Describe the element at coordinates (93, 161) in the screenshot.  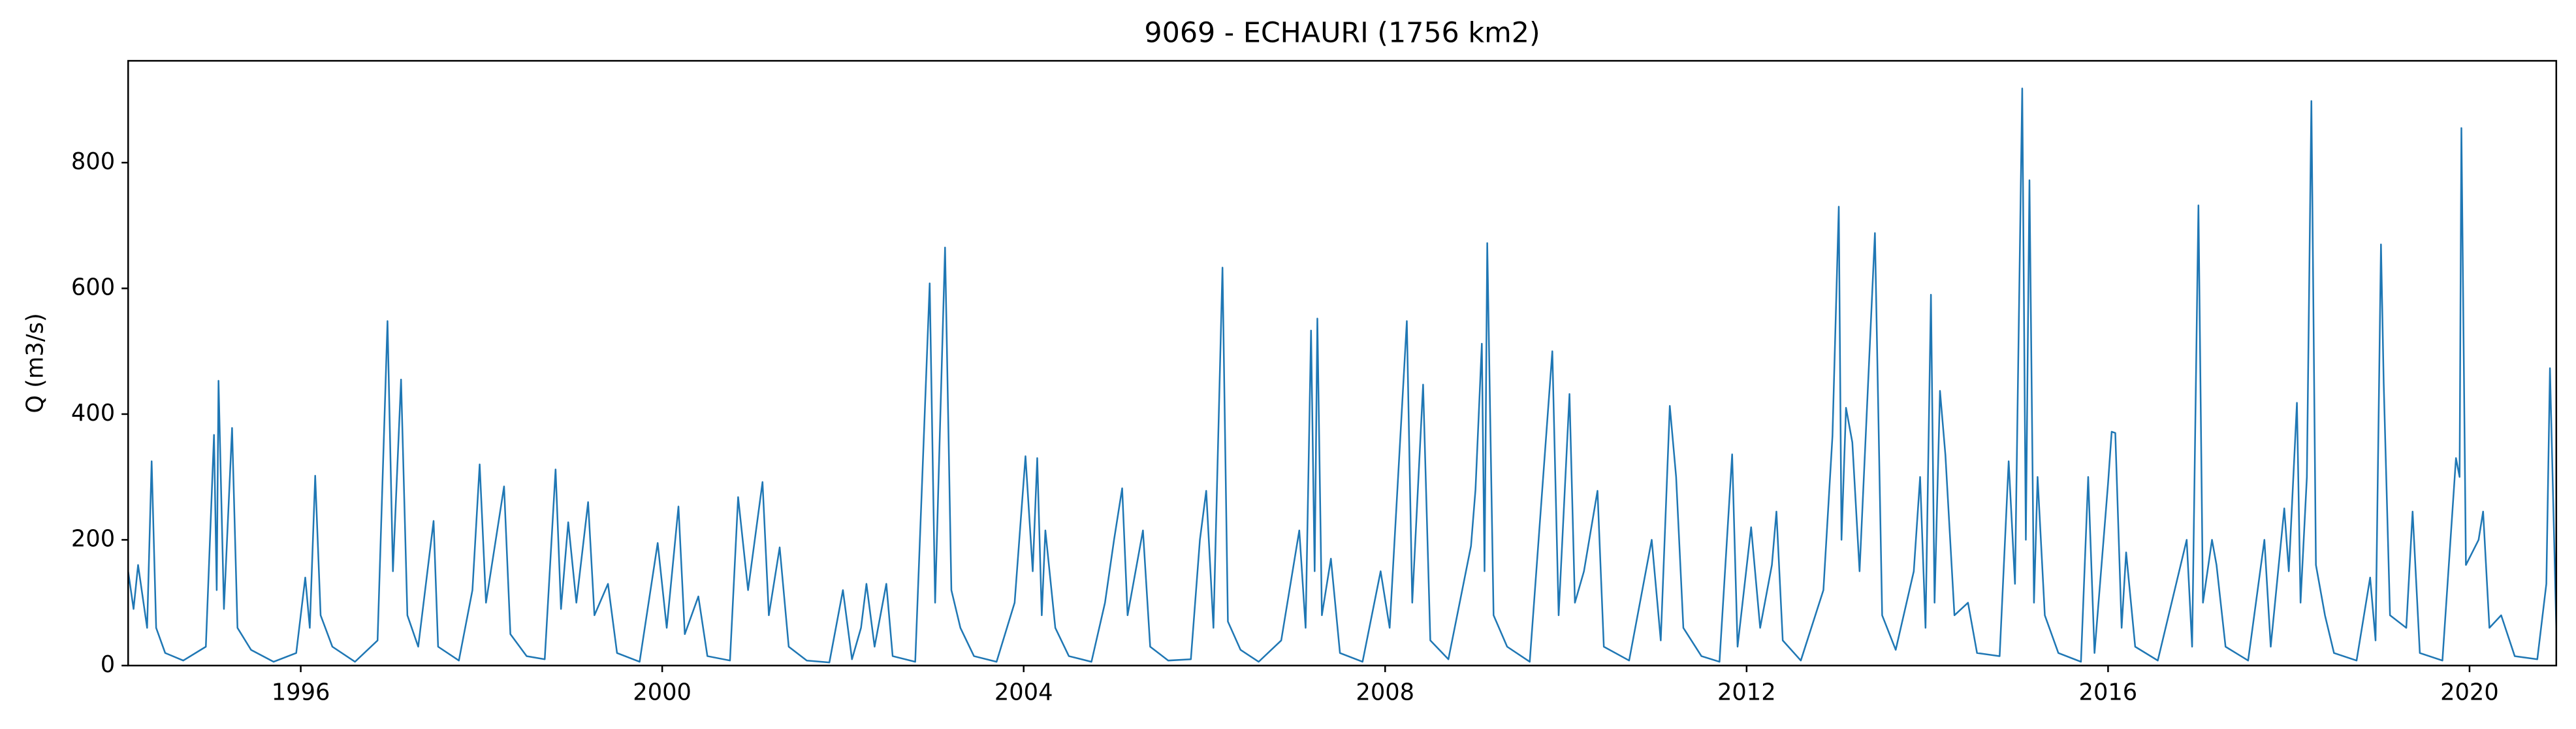
I see `y-tick-label: 800` at that location.